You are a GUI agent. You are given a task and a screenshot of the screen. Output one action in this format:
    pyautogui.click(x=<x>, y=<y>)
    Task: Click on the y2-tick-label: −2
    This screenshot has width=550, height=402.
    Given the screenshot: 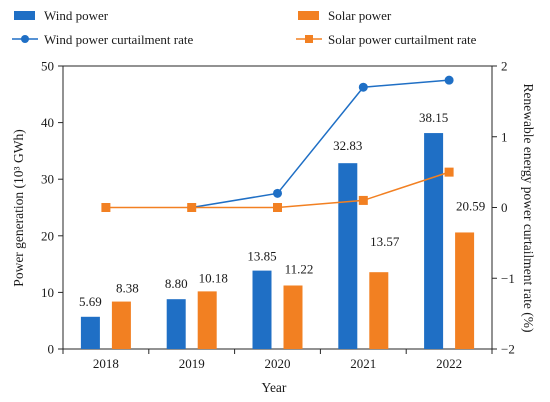 What is the action you would take?
    pyautogui.click(x=508, y=349)
    